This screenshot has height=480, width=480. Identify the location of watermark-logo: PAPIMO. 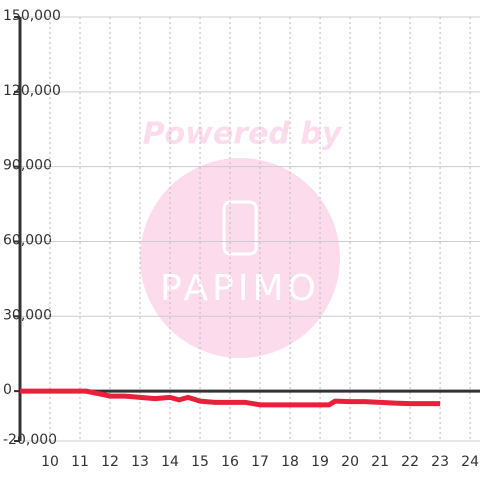
(240, 288).